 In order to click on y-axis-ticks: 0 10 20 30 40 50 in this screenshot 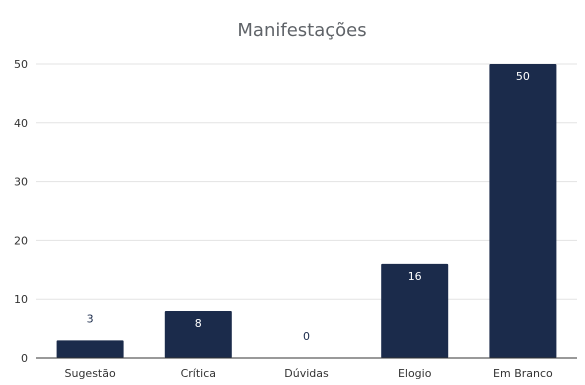, I will do `click(21, 211)`.